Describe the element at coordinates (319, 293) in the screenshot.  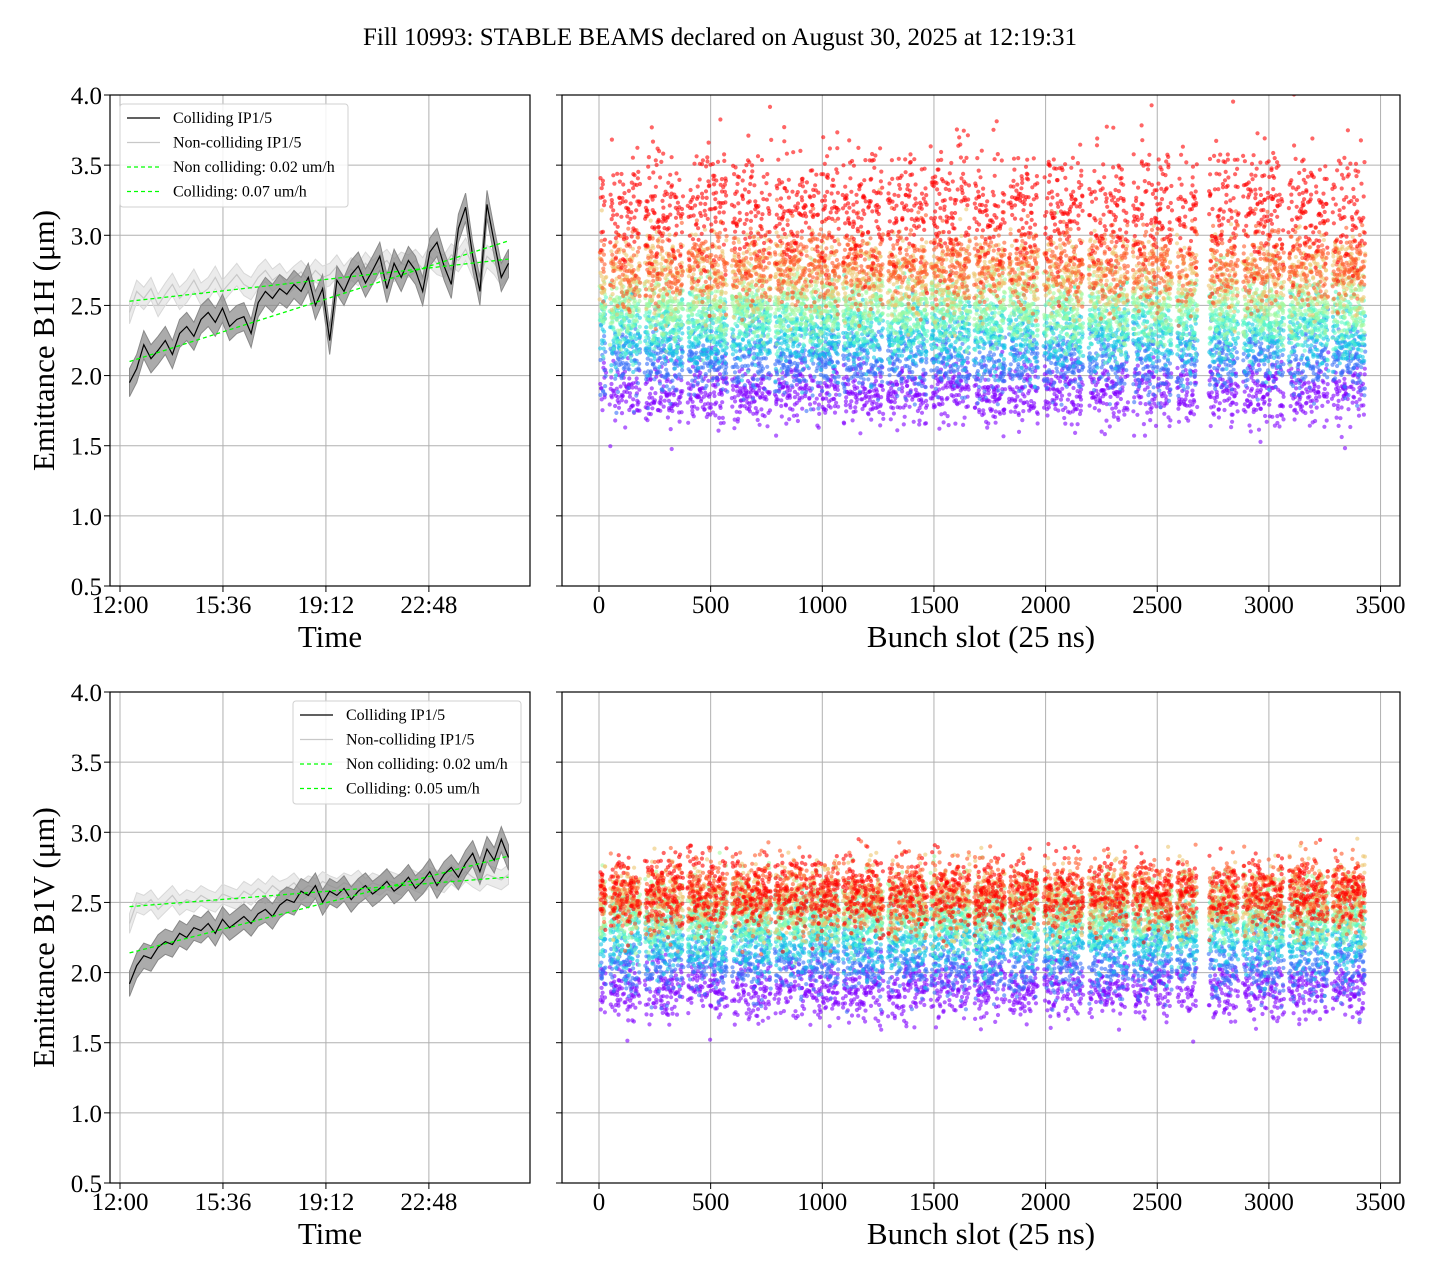
I see `colliding-band` at that location.